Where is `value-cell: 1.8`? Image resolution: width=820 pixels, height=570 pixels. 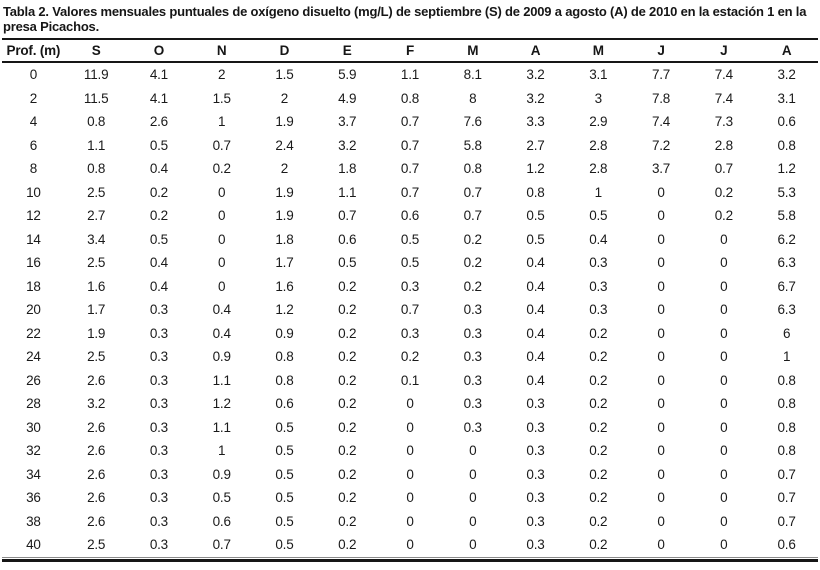
value-cell: 1.8 is located at coordinates (284, 239).